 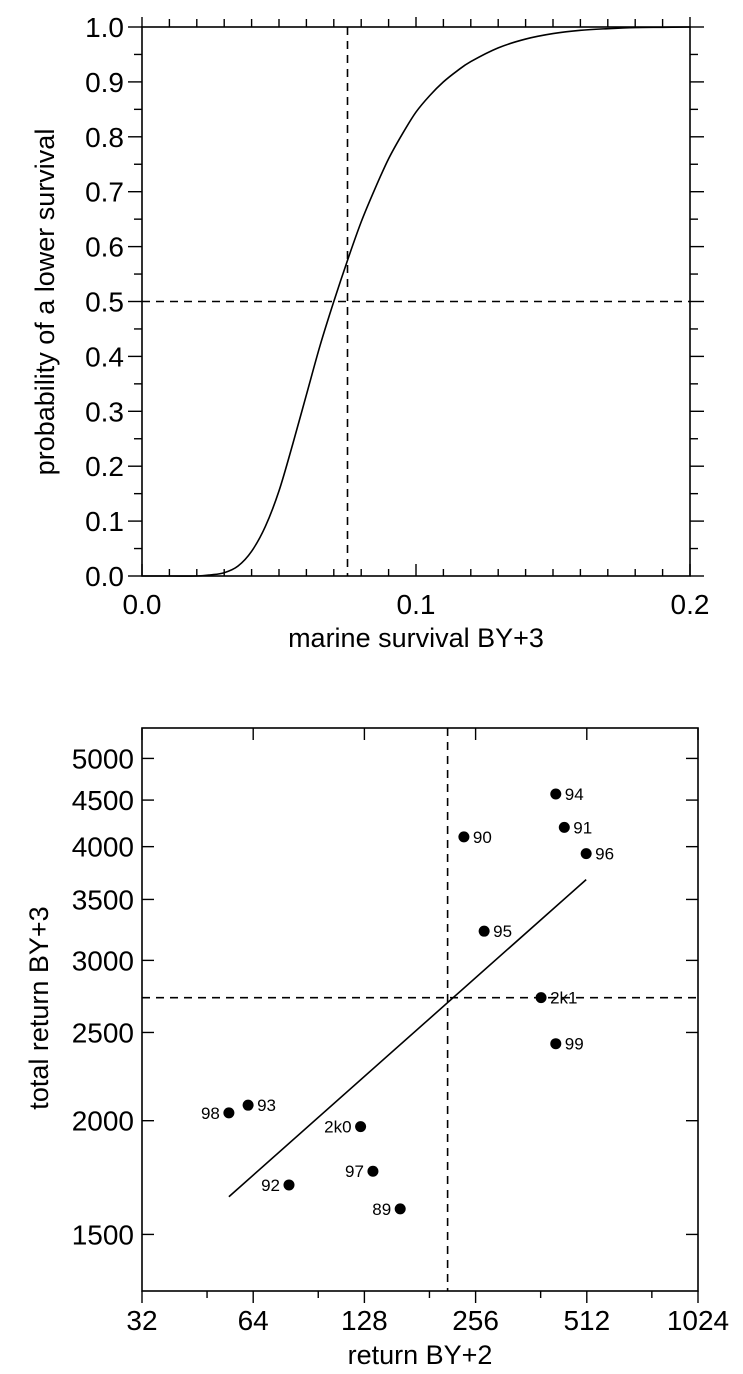 I want to click on x-tick-label: 1024, so click(x=698, y=1320).